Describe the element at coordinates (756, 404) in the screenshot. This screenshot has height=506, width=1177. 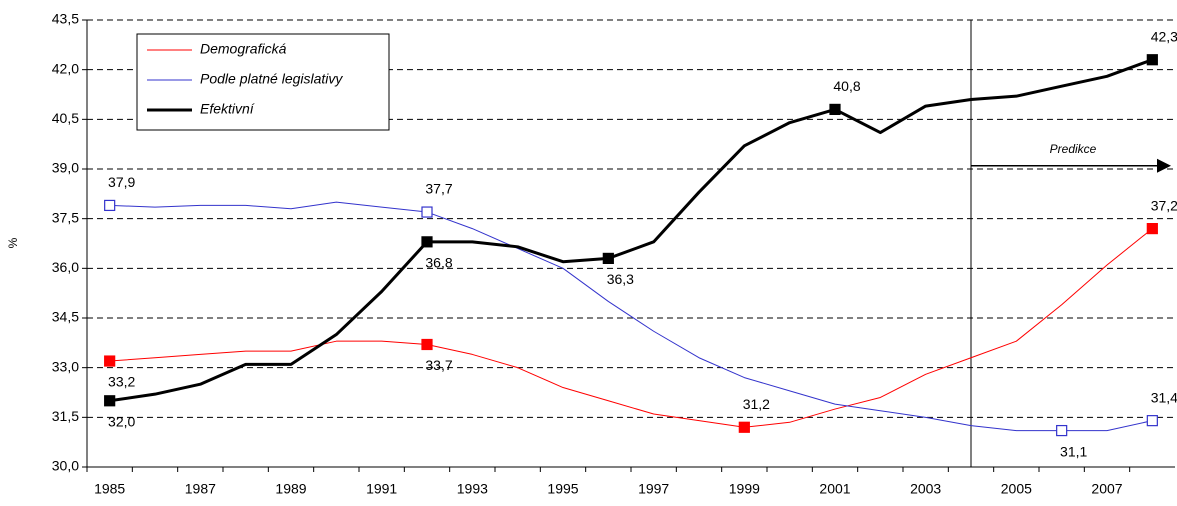
I see `data-label: 31,2` at that location.